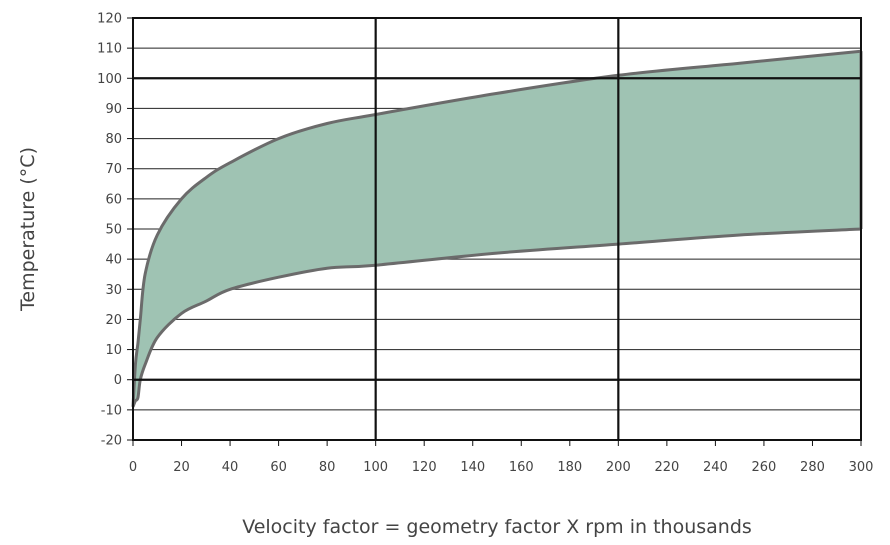 Image resolution: width=890 pixels, height=545 pixels. I want to click on x-tick-label-40: 40, so click(230, 467).